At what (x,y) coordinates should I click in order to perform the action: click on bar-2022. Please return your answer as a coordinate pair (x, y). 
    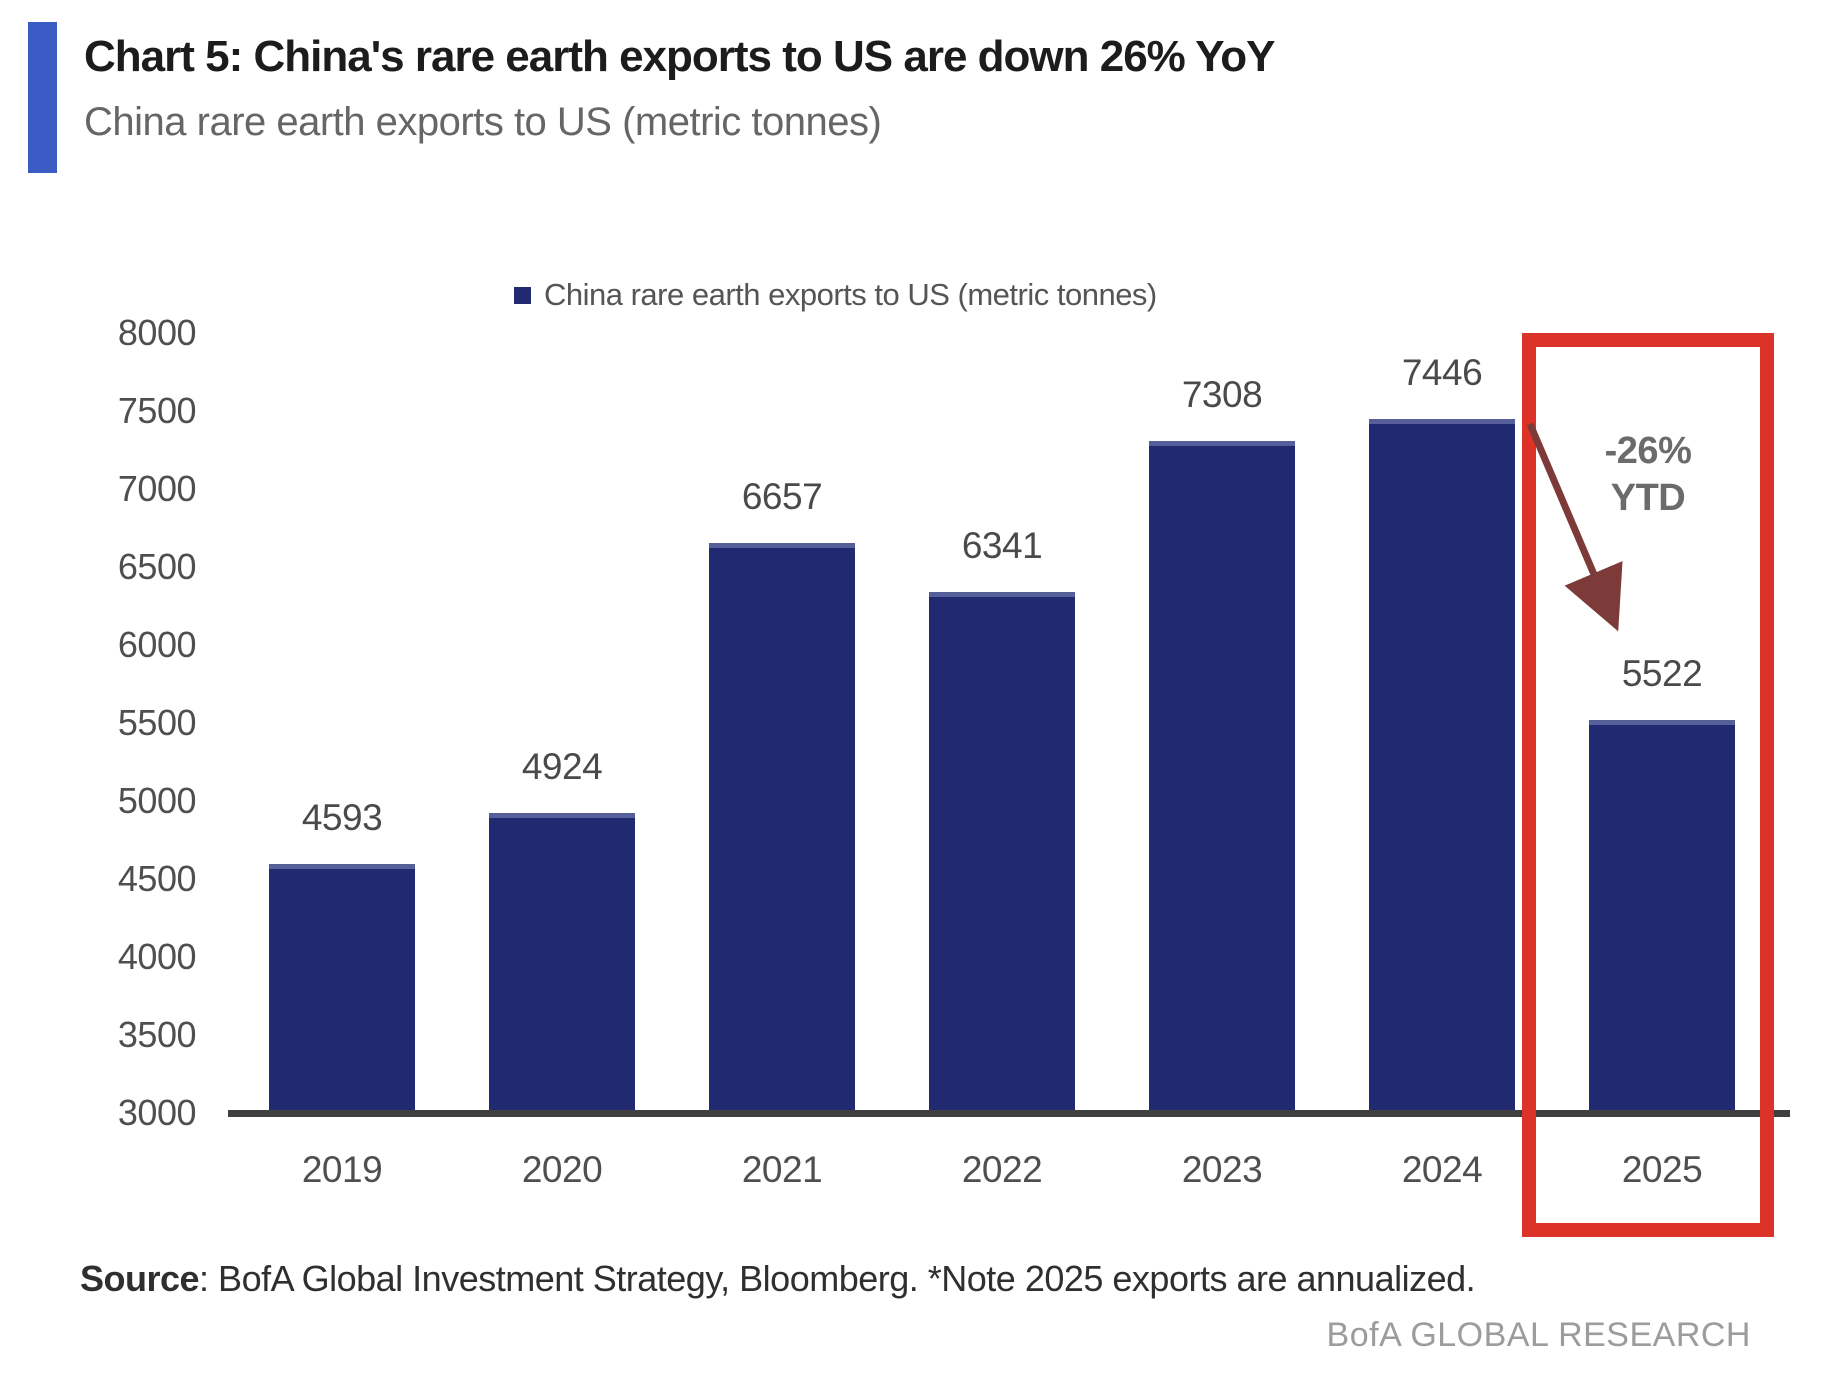
    Looking at the image, I should click on (1002, 852).